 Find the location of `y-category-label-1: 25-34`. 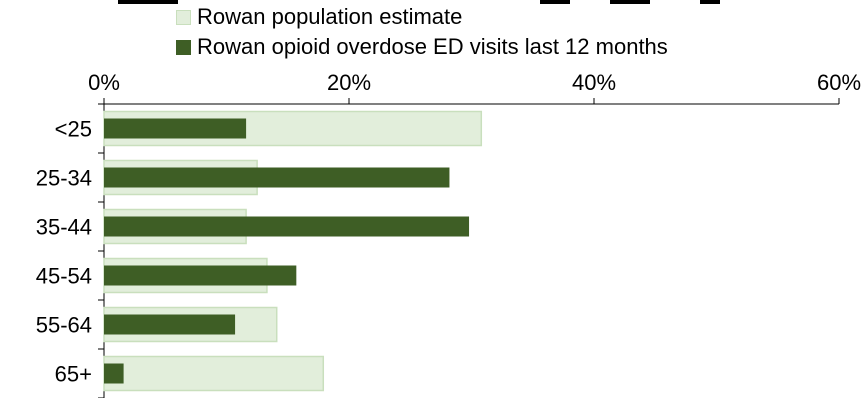

y-category-label-1: 25-34 is located at coordinates (64, 178).